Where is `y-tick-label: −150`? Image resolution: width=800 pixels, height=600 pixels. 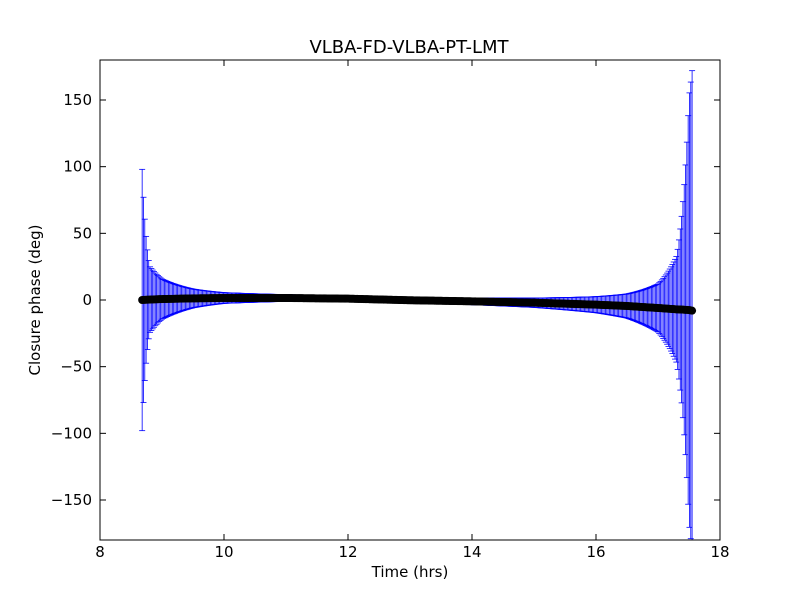
y-tick-label: −150 is located at coordinates (71, 500).